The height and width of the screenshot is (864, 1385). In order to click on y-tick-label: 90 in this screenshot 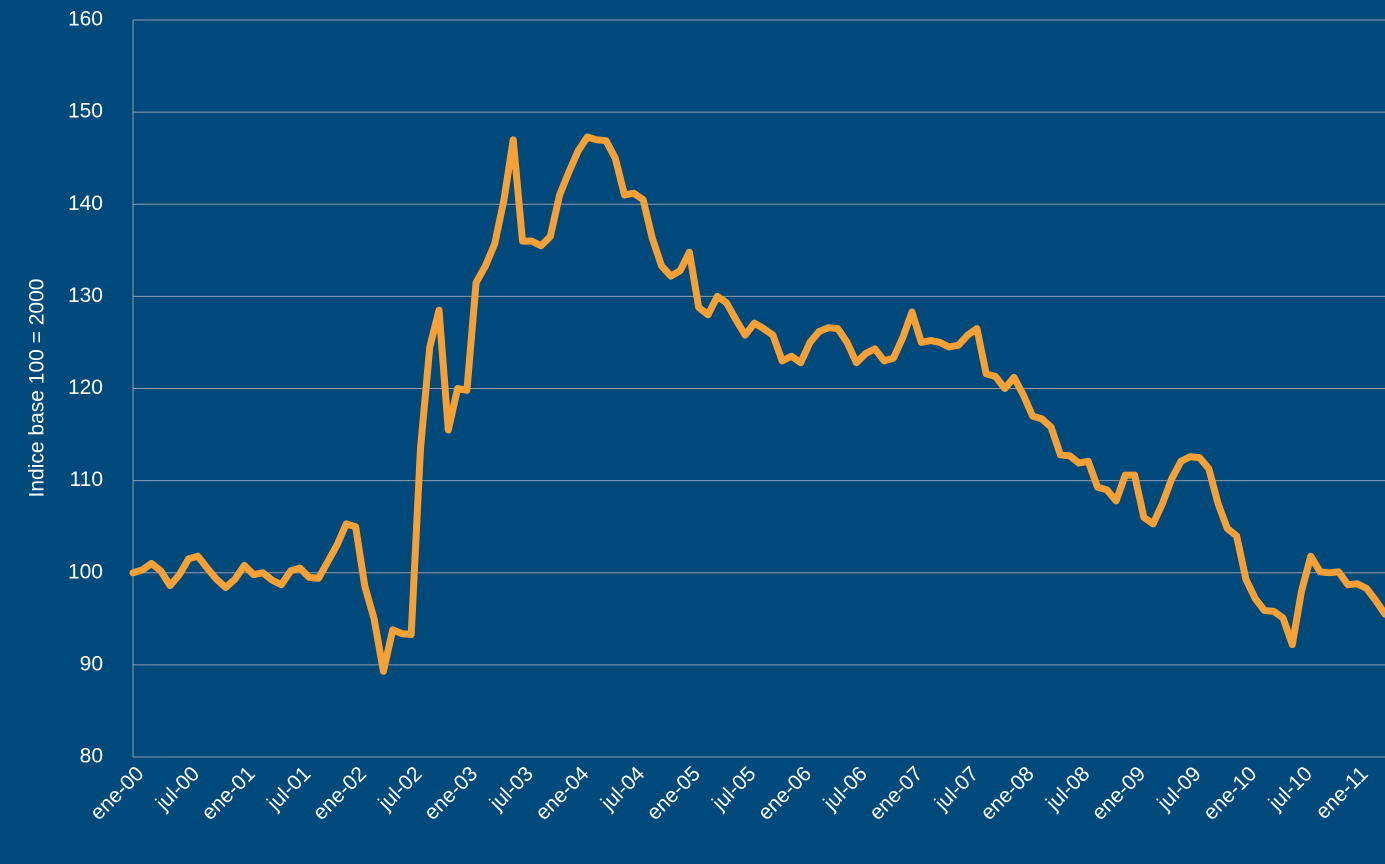, I will do `click(91, 663)`.